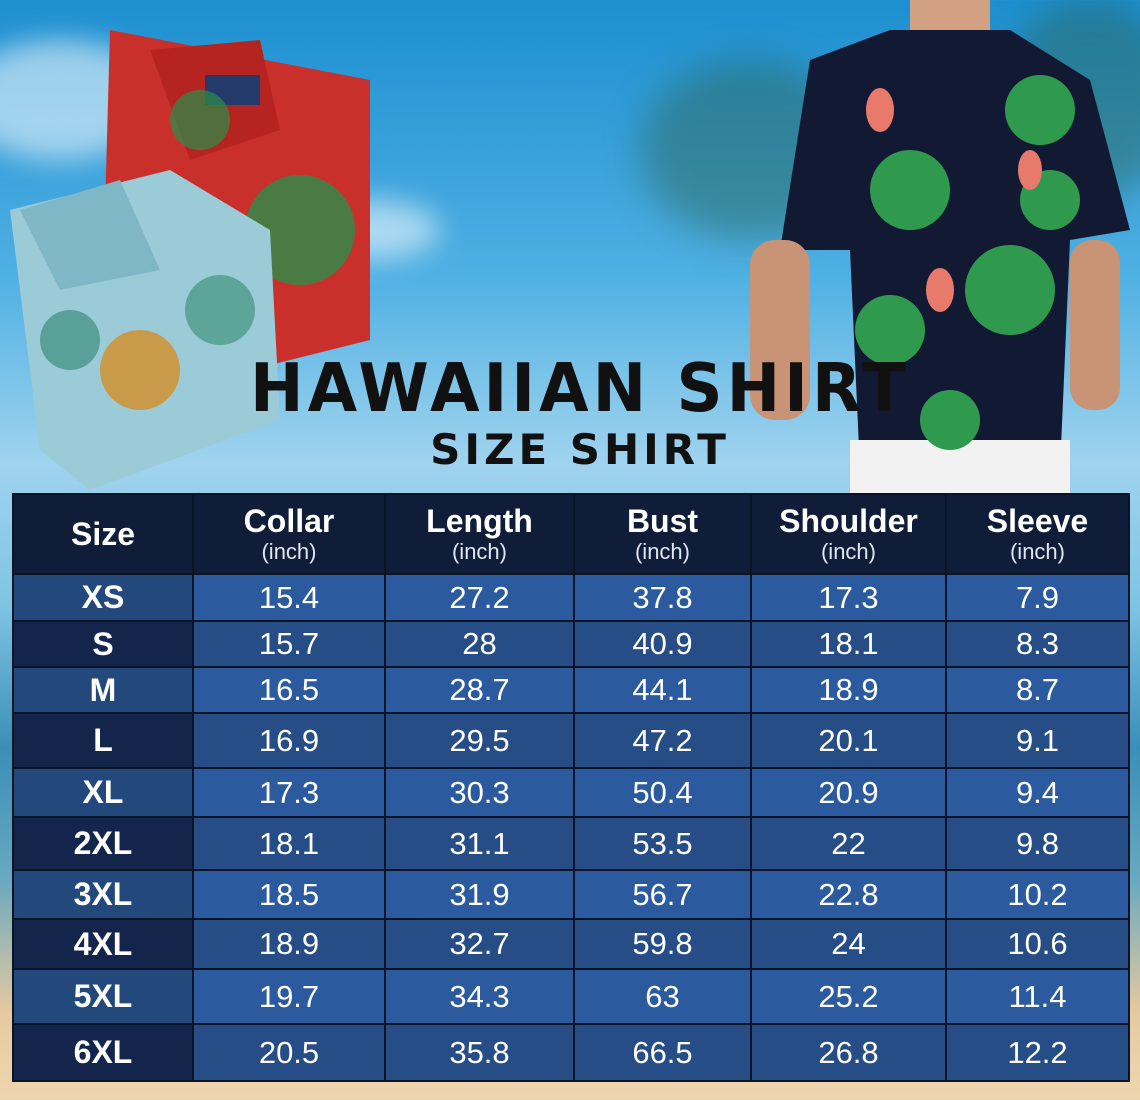 The image size is (1140, 1100). What do you see at coordinates (289, 521) in the screenshot?
I see `column-label: Collar` at bounding box center [289, 521].